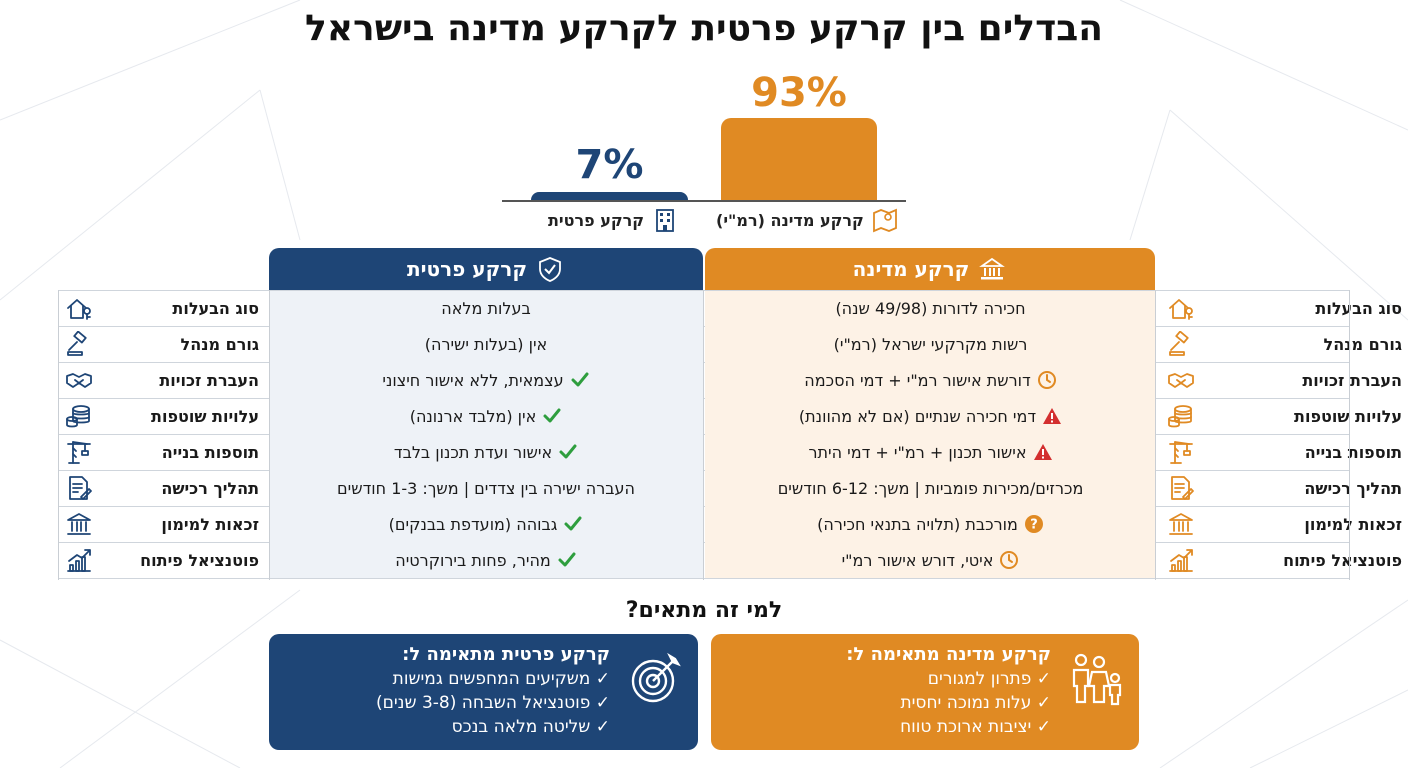 The width and height of the screenshot is (1408, 768). Describe the element at coordinates (1181, 344) in the screenshot. I see `gavel-icon` at that location.